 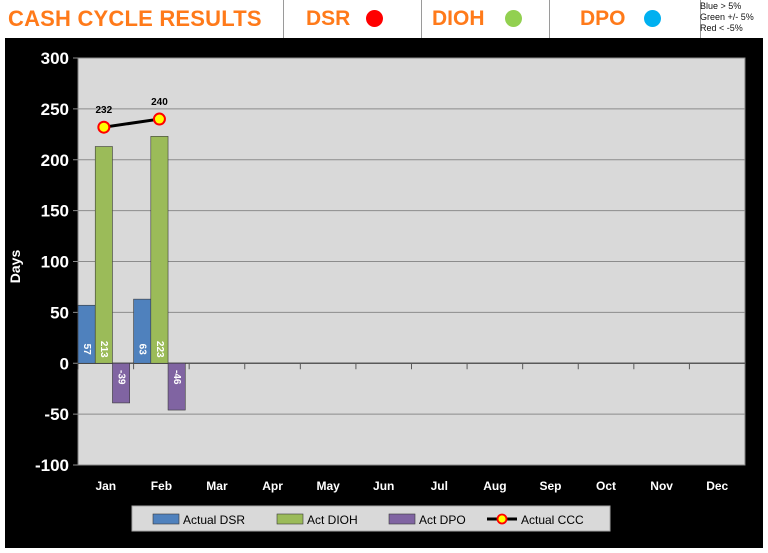 I want to click on bottom-strip, so click(x=384, y=550).